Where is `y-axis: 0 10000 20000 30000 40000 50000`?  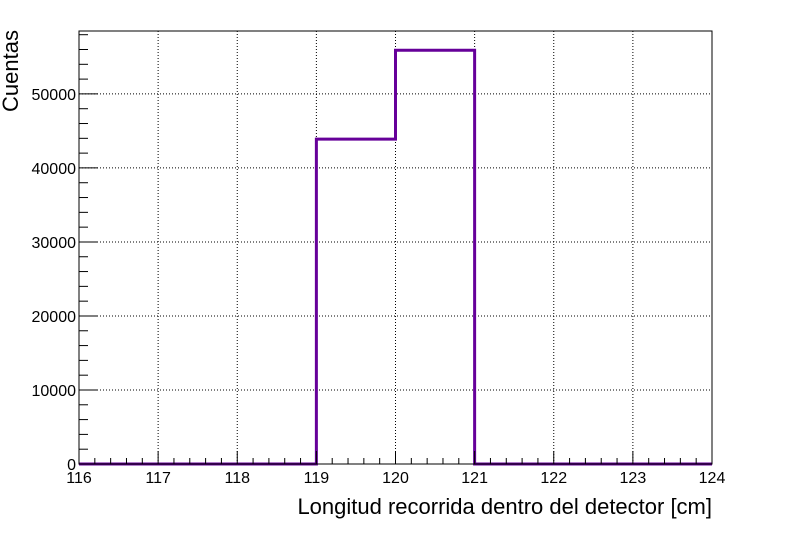 y-axis: 0 10000 20000 30000 40000 50000 is located at coordinates (65, 254).